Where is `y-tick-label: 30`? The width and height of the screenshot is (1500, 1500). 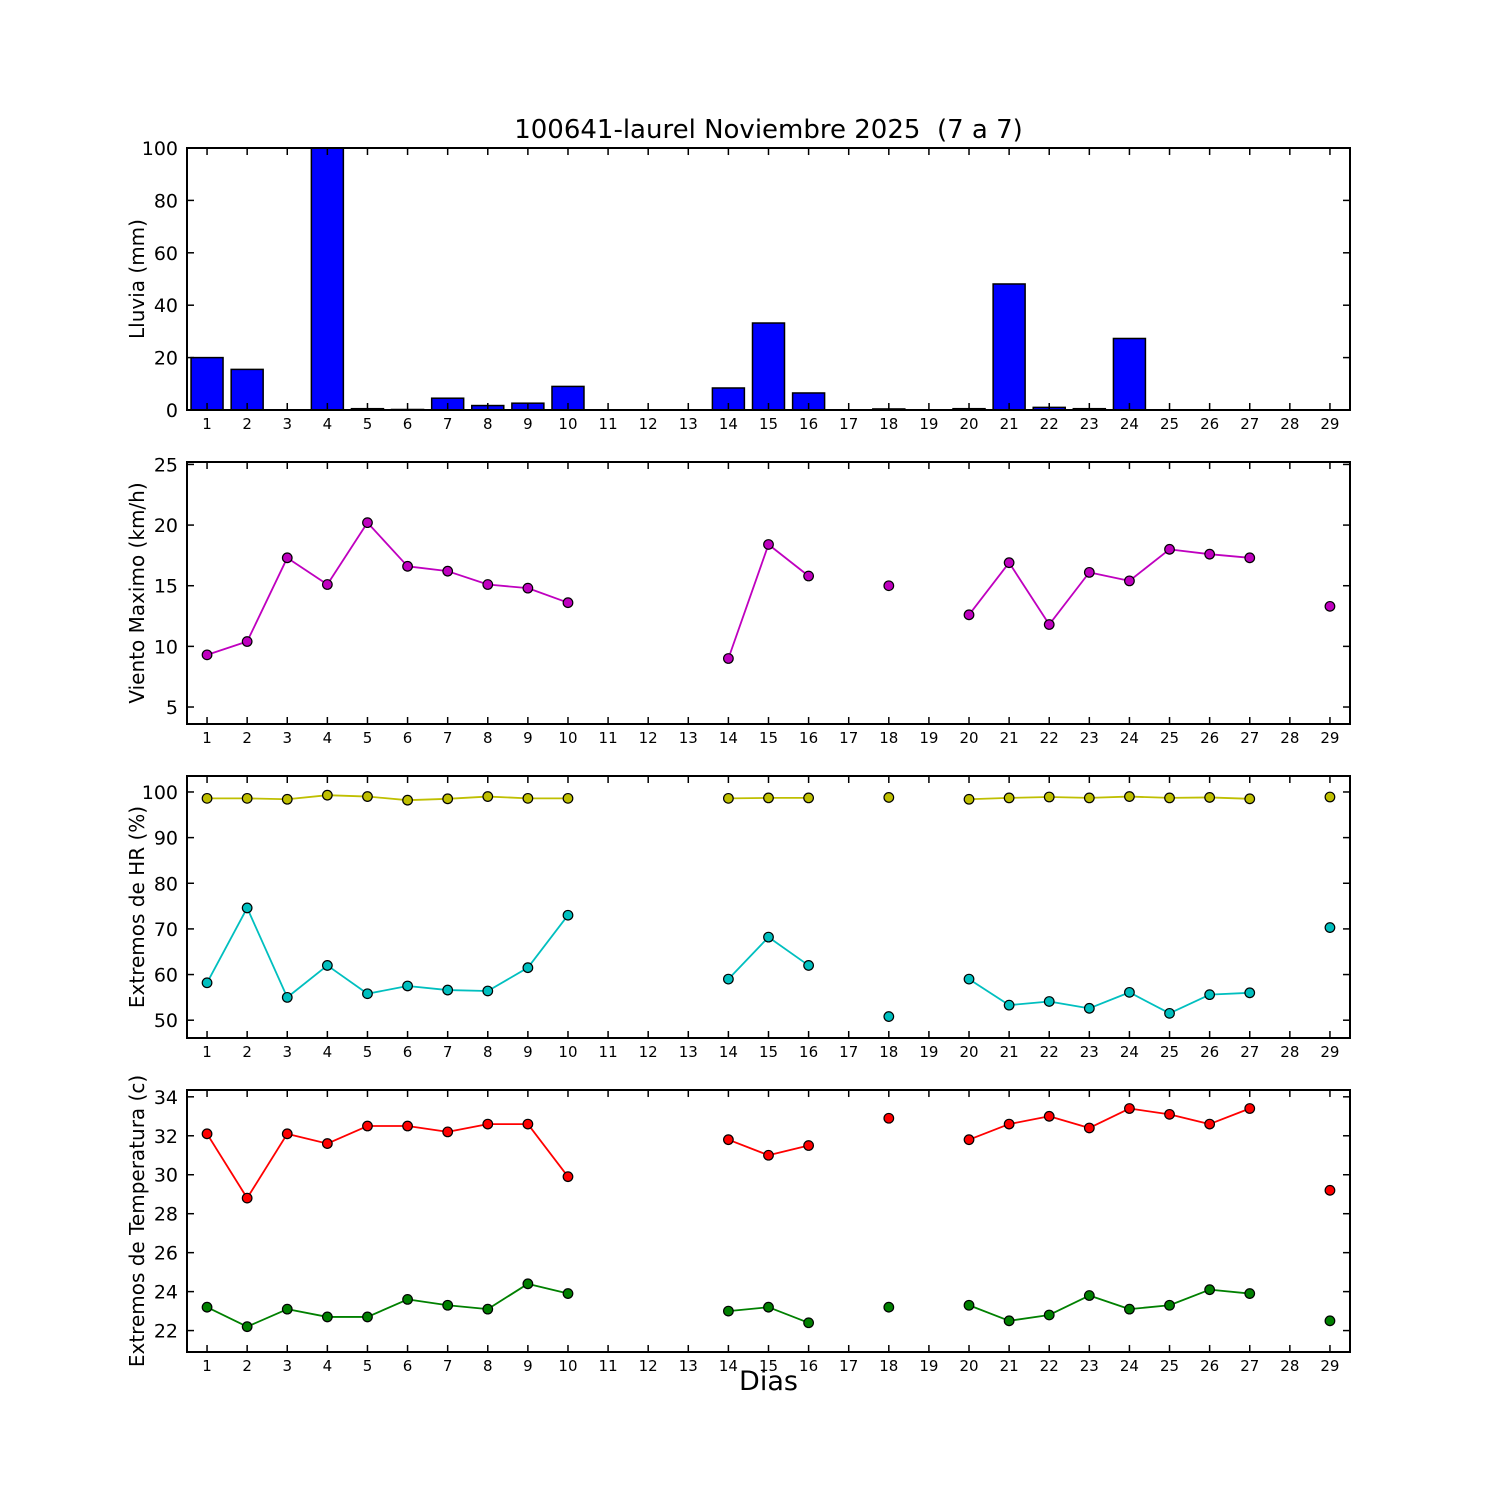 y-tick-label: 30 is located at coordinates (166, 1176).